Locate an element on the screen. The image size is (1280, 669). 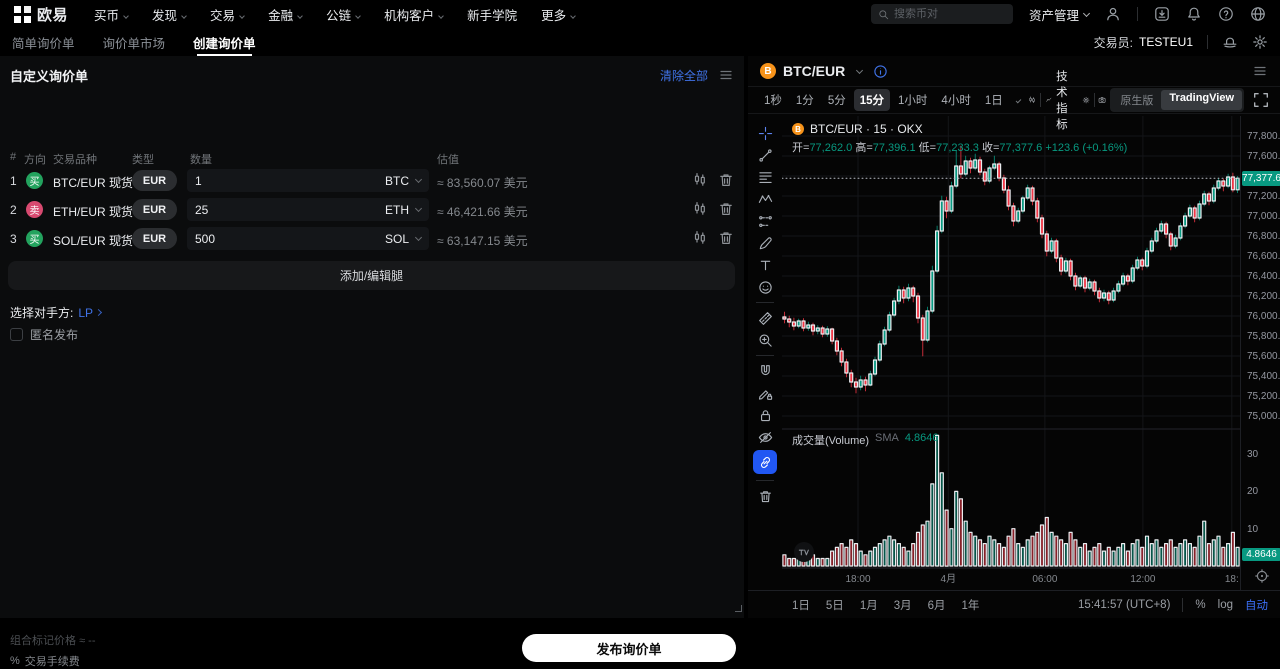
add-edit-legs-button: 添加/编辑腿 is located at coordinates (371, 275).